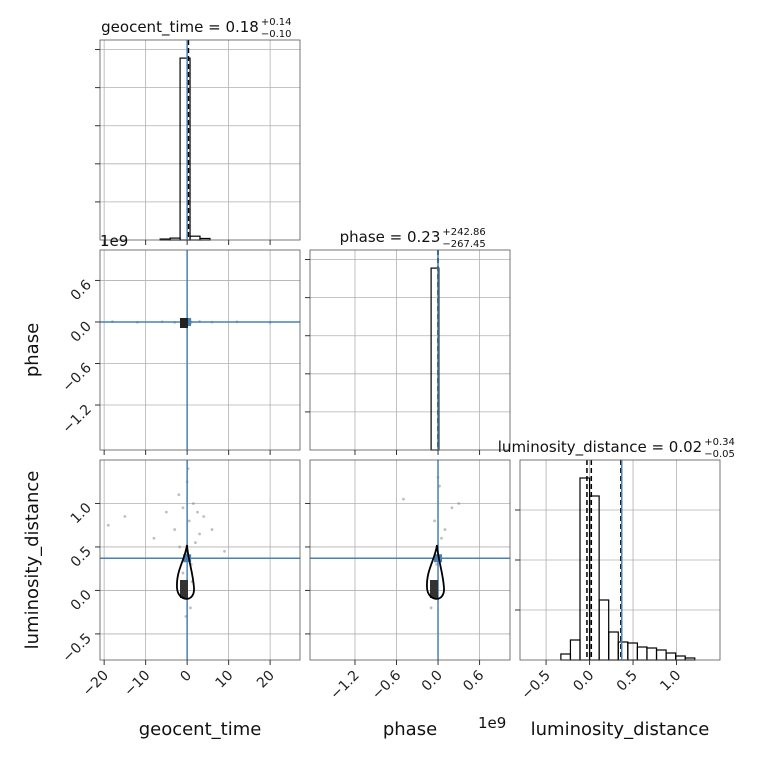 This screenshot has height=760, width=760. Describe the element at coordinates (719, 454) in the screenshot. I see `title-lower: −0.05` at that location.